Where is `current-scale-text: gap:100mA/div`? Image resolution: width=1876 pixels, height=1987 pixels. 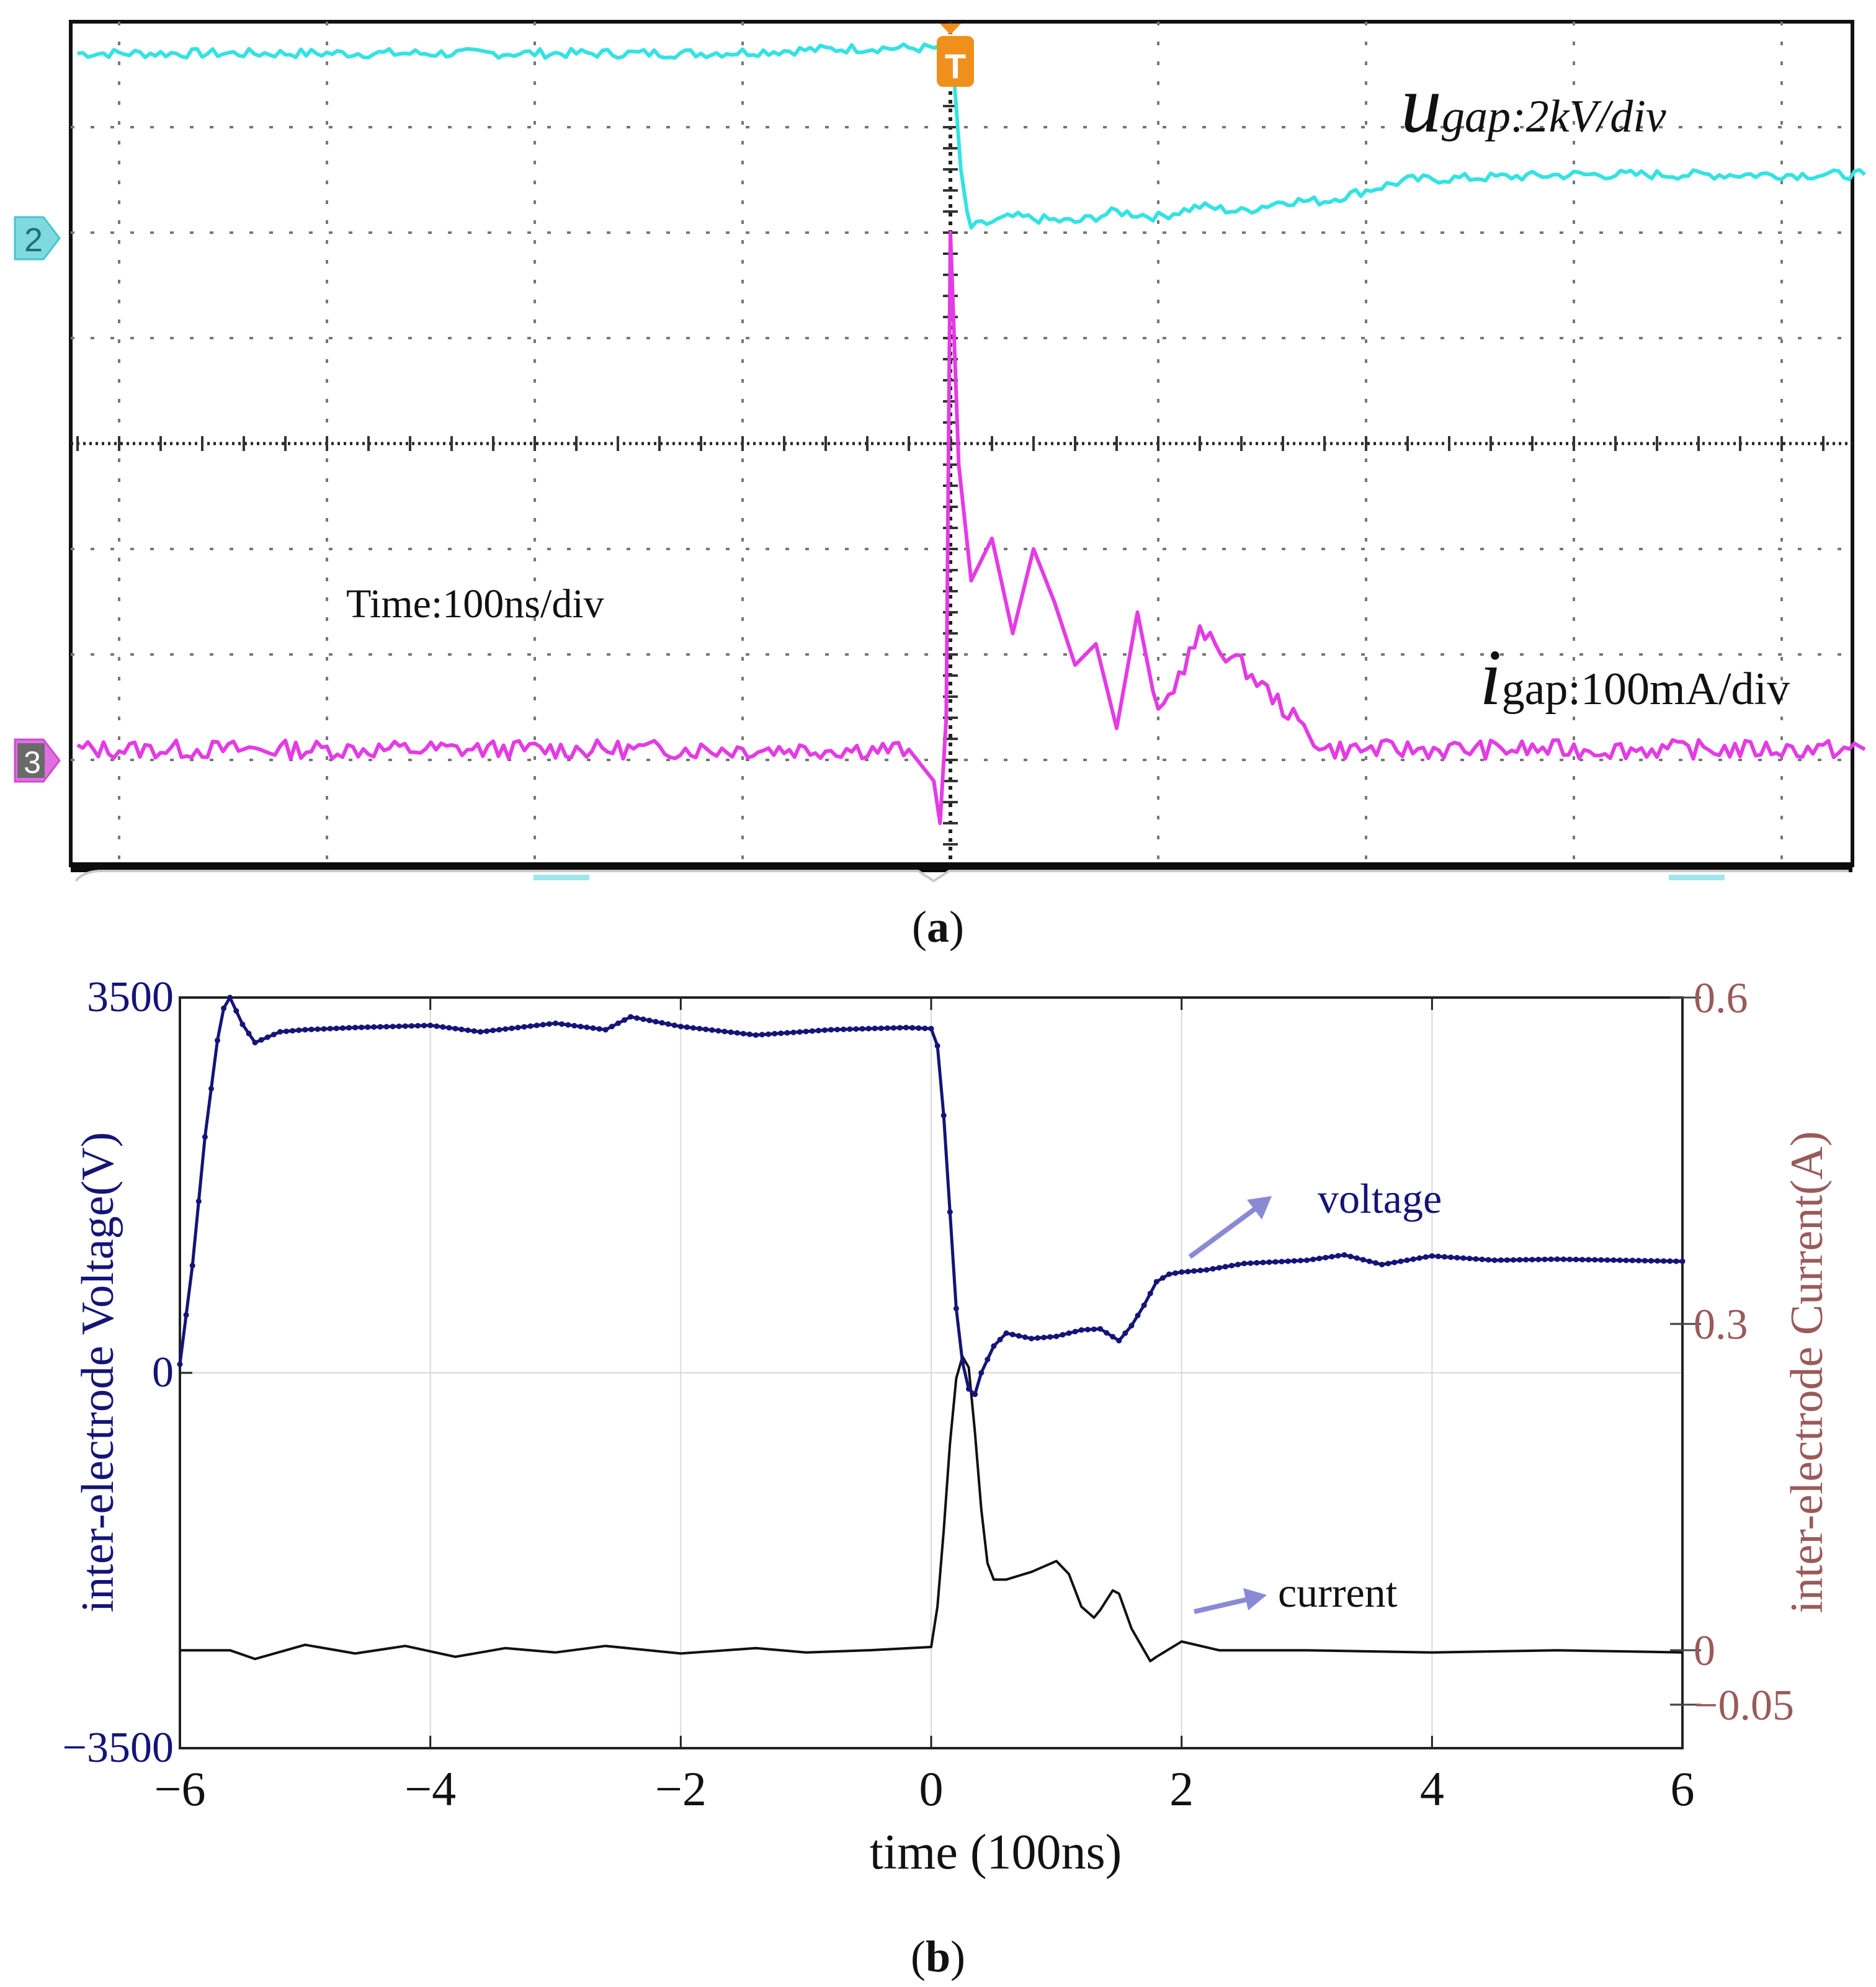
current-scale-text: gap:100mA/div is located at coordinates (1646, 689).